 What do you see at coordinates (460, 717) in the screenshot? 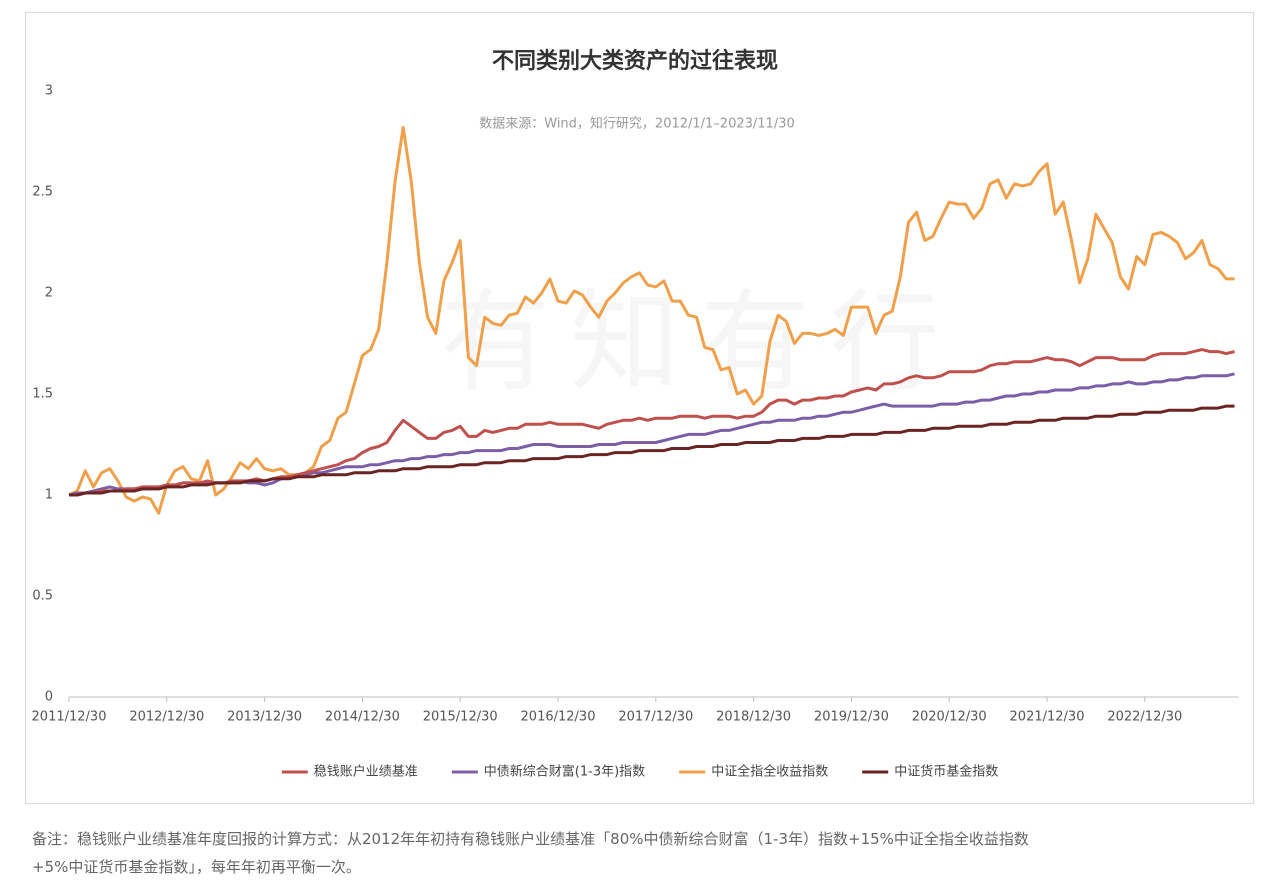
I see `x-tick-label: 2015/12/30` at bounding box center [460, 717].